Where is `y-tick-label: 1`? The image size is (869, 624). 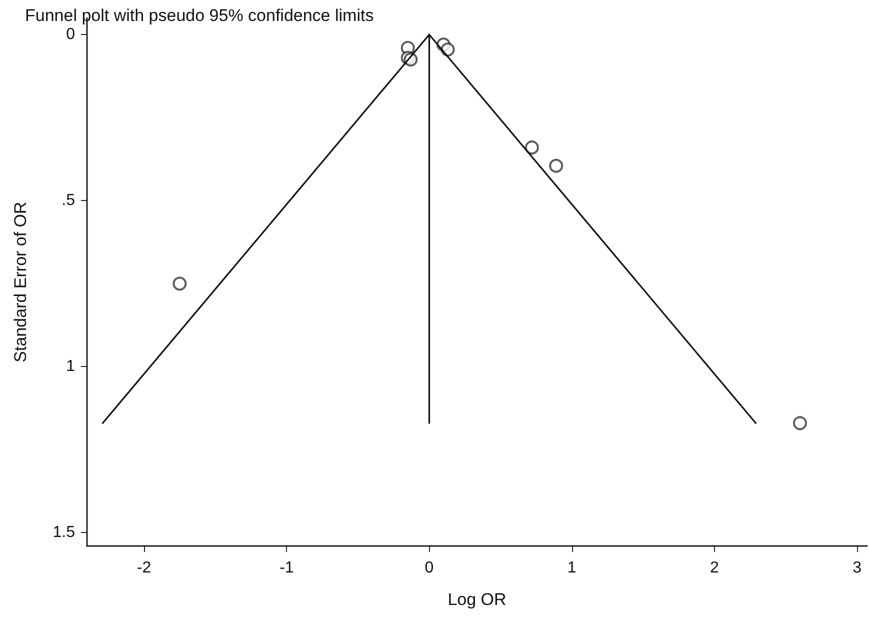
y-tick-label: 1 is located at coordinates (71, 367).